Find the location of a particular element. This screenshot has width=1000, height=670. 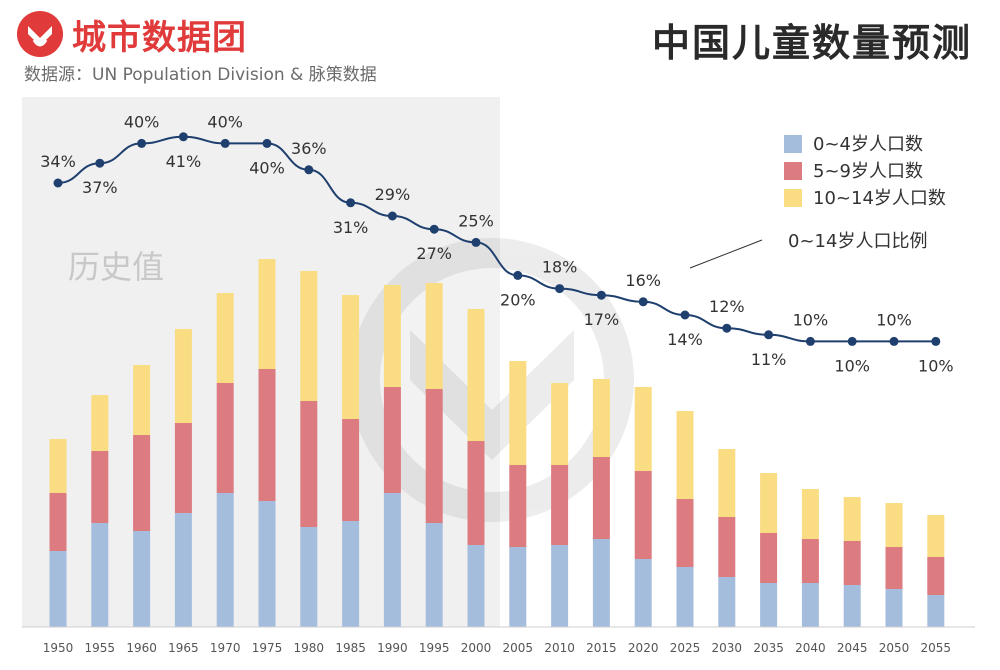

ratio-point-2045 is located at coordinates (852, 341).